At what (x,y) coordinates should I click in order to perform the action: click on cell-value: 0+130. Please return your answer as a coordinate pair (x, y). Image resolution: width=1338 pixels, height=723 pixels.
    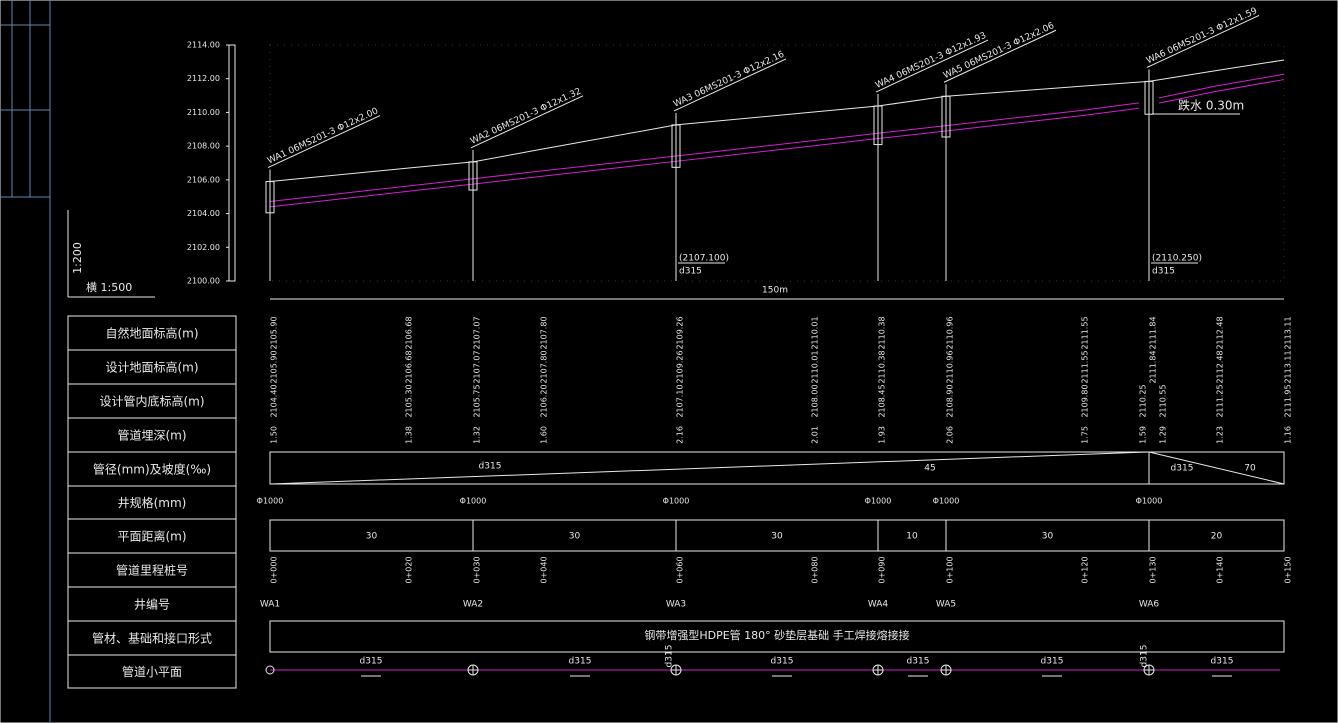
    Looking at the image, I should click on (1153, 569).